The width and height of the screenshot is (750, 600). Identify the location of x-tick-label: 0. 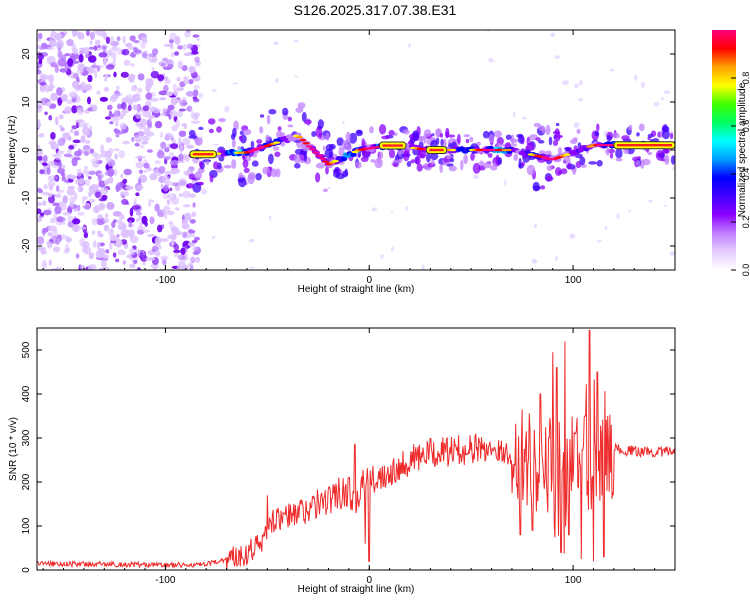
(369, 280).